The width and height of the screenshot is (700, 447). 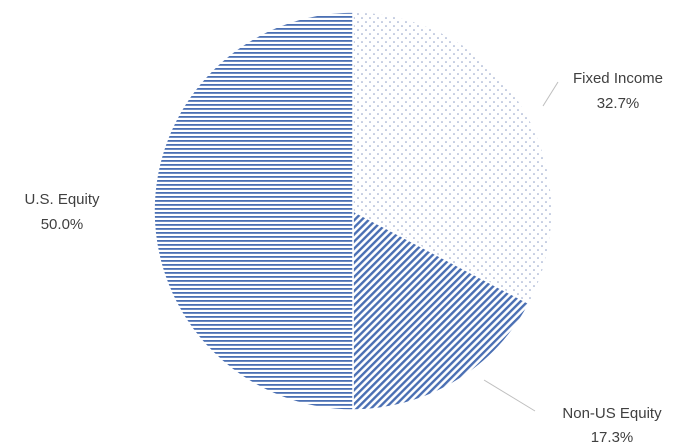 I want to click on slice-non-us-equity, so click(x=441, y=310).